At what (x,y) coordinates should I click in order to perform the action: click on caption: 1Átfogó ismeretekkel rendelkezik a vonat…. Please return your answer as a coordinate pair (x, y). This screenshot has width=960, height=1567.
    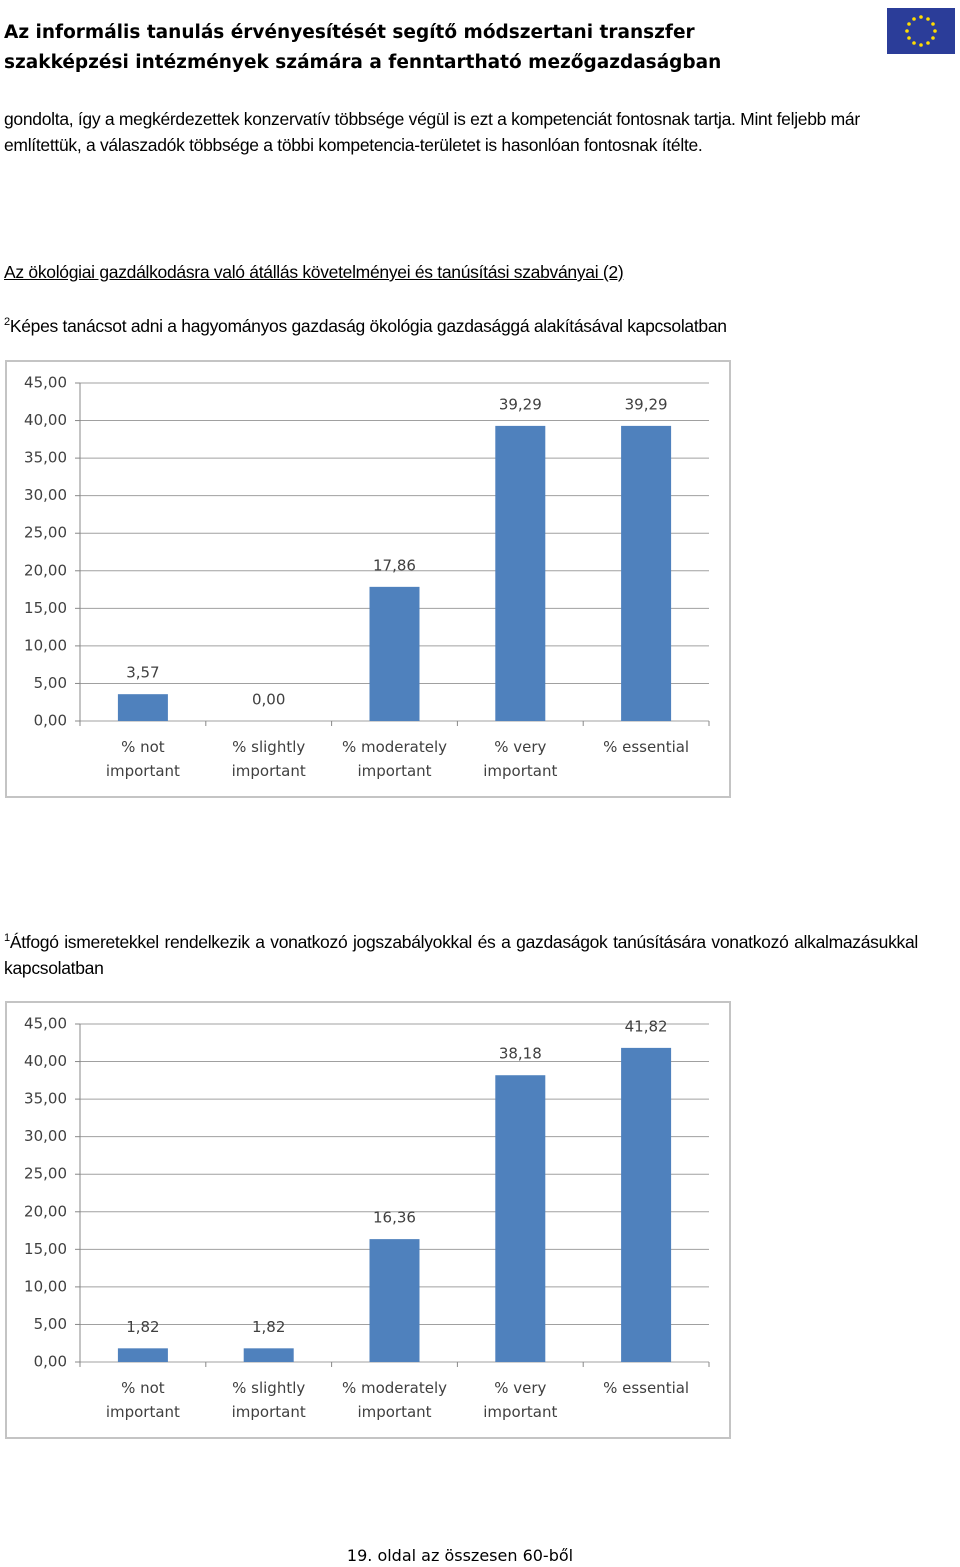
    Looking at the image, I should click on (461, 953).